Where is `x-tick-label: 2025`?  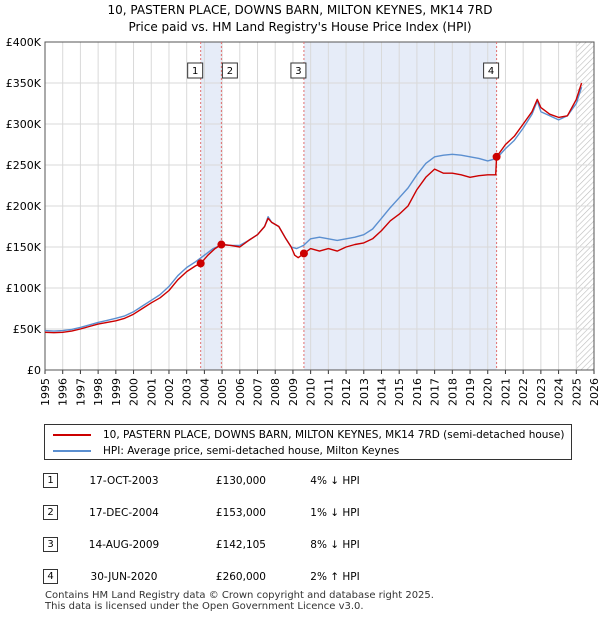 x-tick-label: 2025 is located at coordinates (576, 392).